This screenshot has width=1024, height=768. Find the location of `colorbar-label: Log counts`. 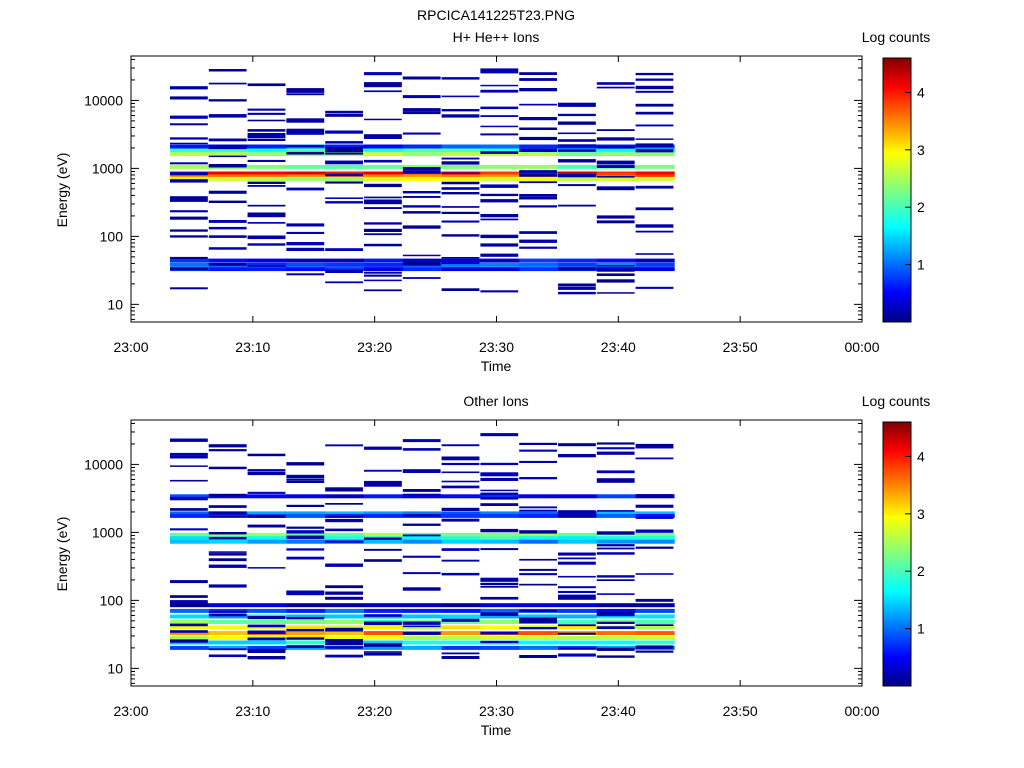

colorbar-label: Log counts is located at coordinates (896, 37).